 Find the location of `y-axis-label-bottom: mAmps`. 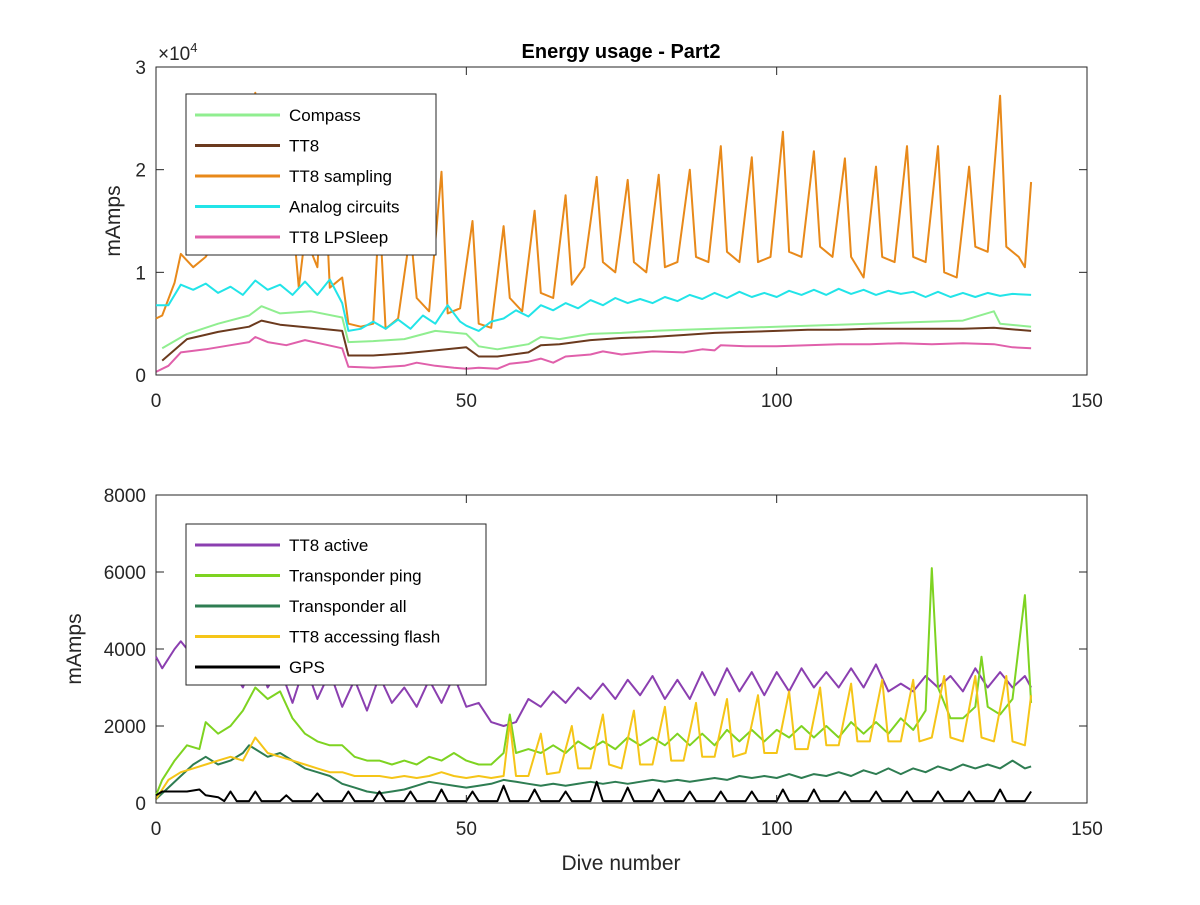

y-axis-label-bottom: mAmps is located at coordinates (74, 648).